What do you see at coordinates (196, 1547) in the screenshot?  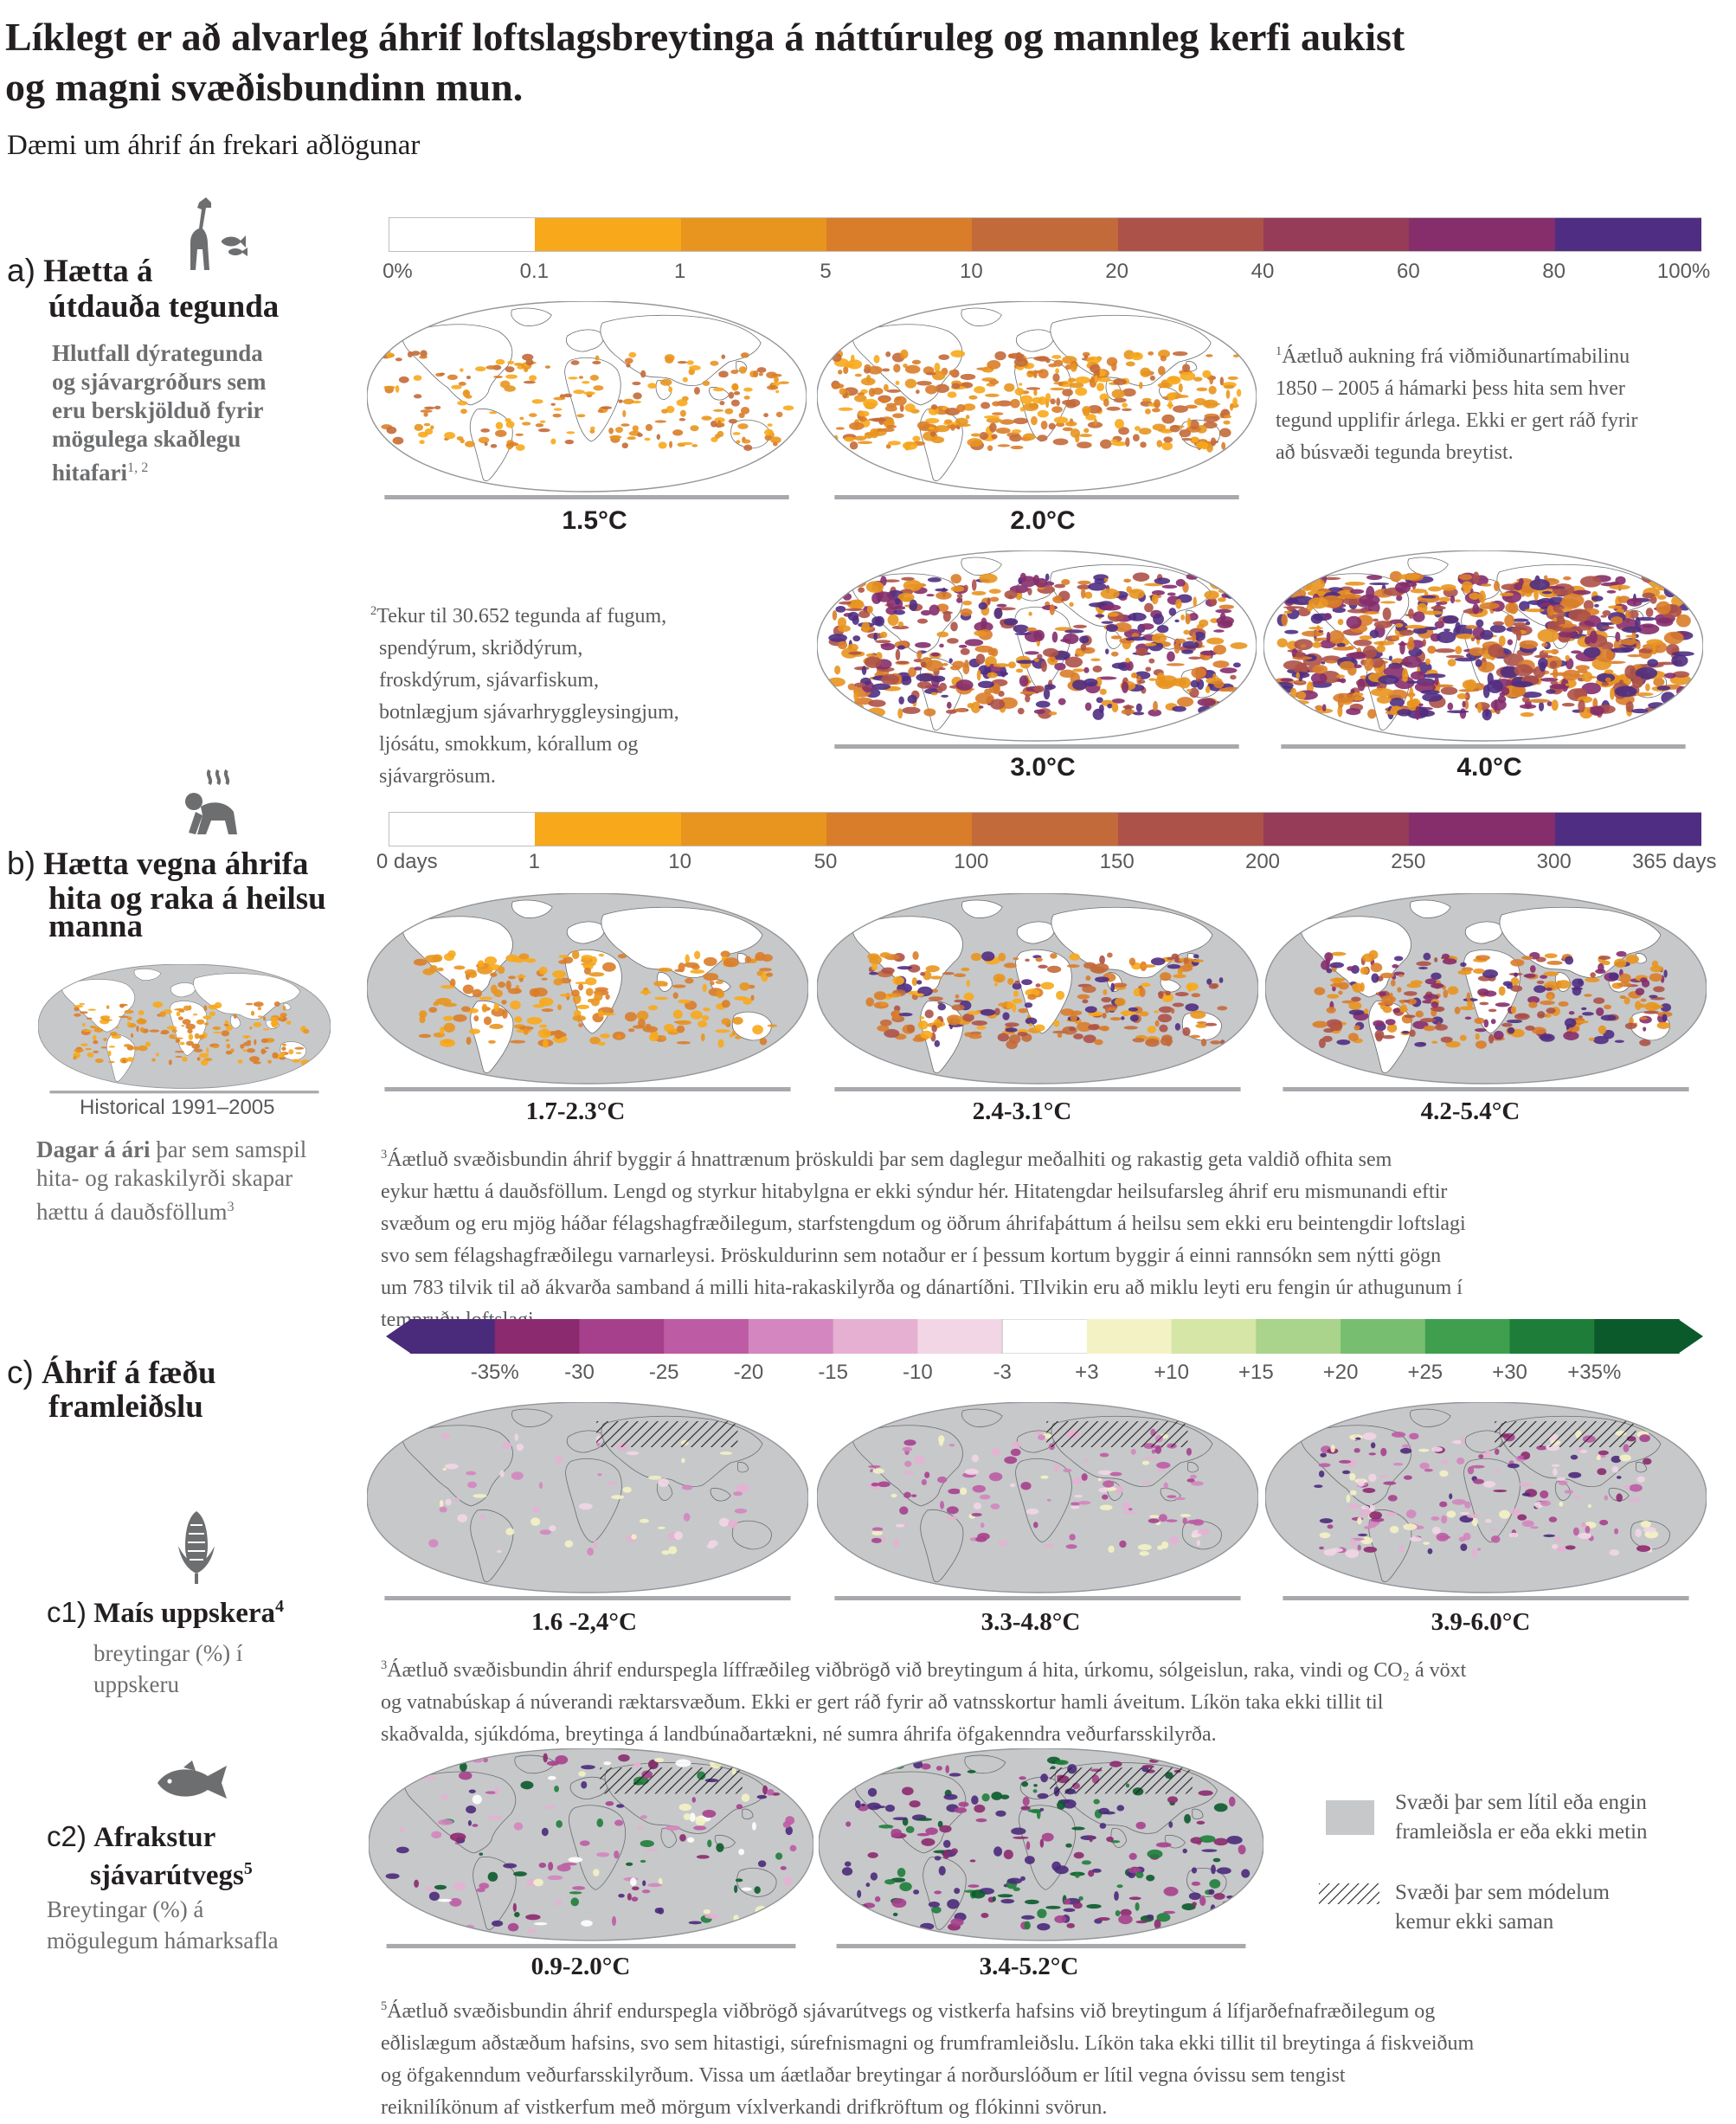 I see `corn-icon` at bounding box center [196, 1547].